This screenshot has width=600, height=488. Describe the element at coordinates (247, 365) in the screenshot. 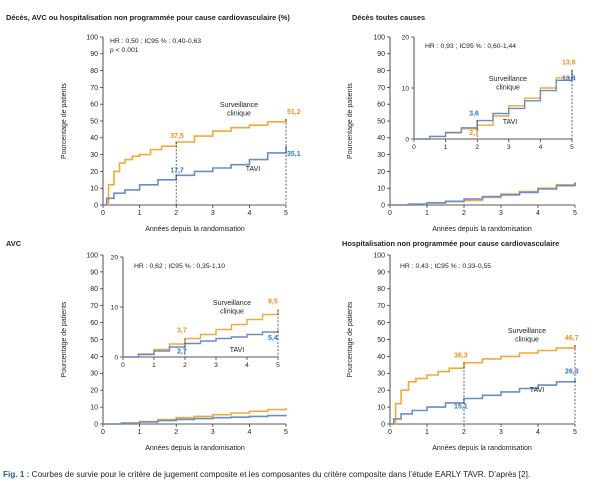

I see `chart-avc-inset-x-tick-label: 4` at that location.